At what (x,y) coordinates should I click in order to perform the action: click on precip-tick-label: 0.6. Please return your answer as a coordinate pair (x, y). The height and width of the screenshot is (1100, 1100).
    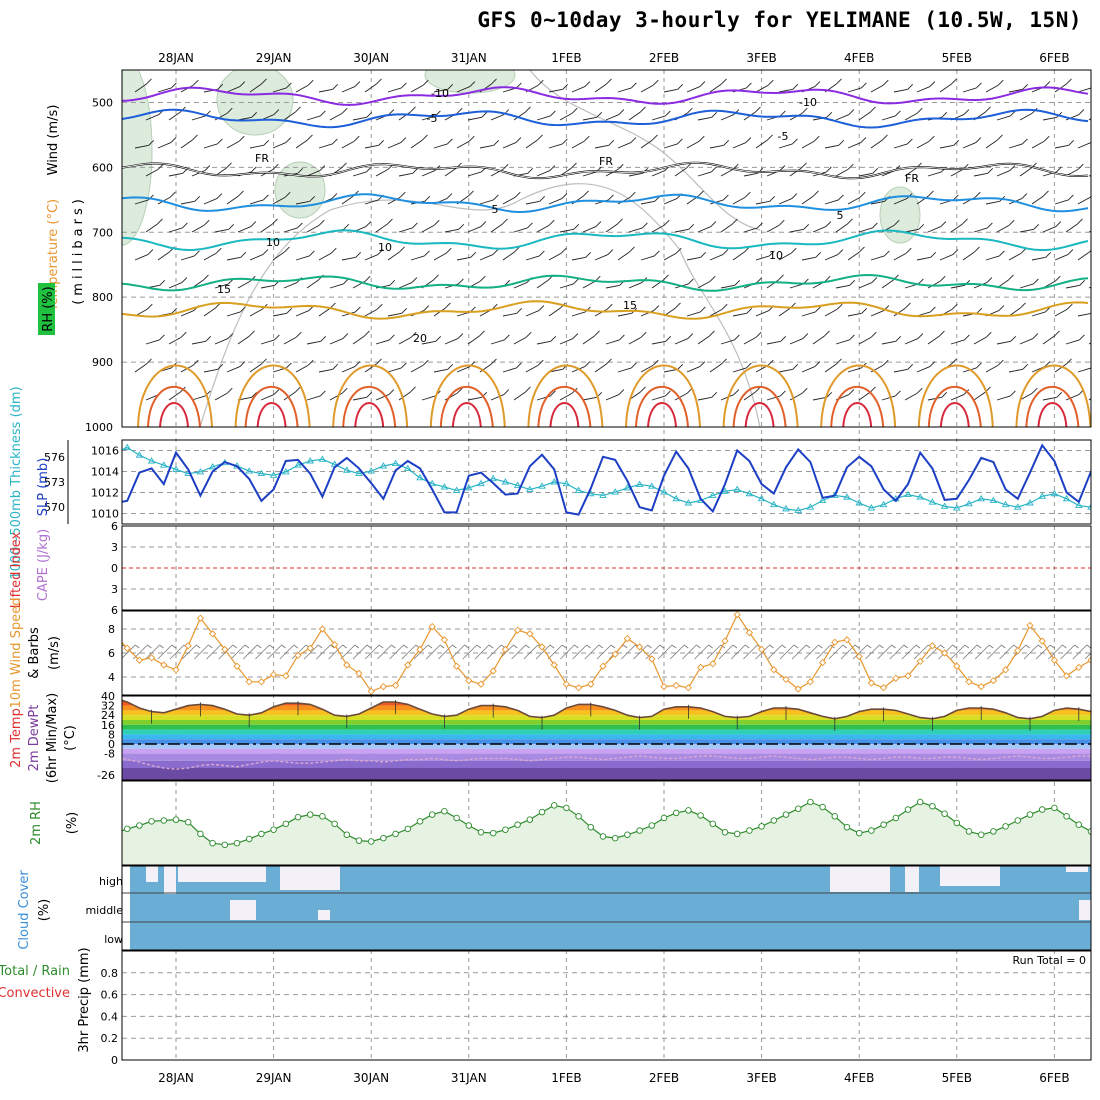
    Looking at the image, I should click on (110, 995).